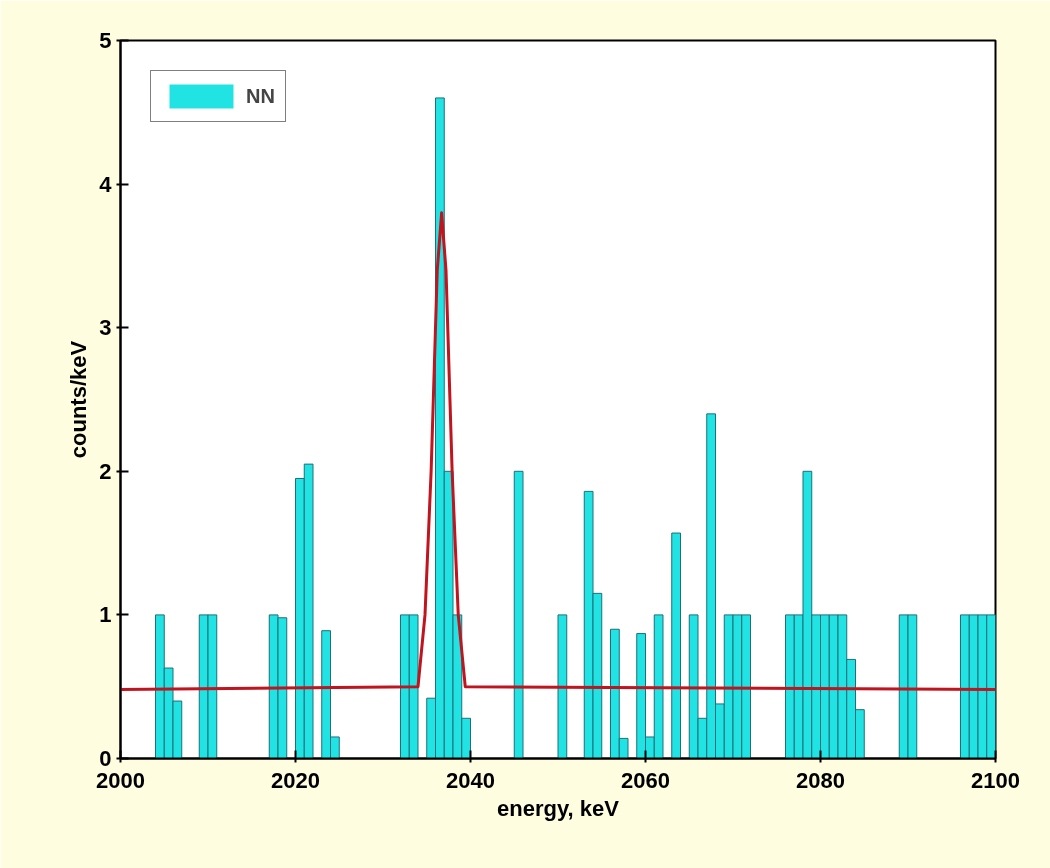 This screenshot has width=1050, height=868. What do you see at coordinates (260, 96) in the screenshot?
I see `legend-label: NN` at bounding box center [260, 96].